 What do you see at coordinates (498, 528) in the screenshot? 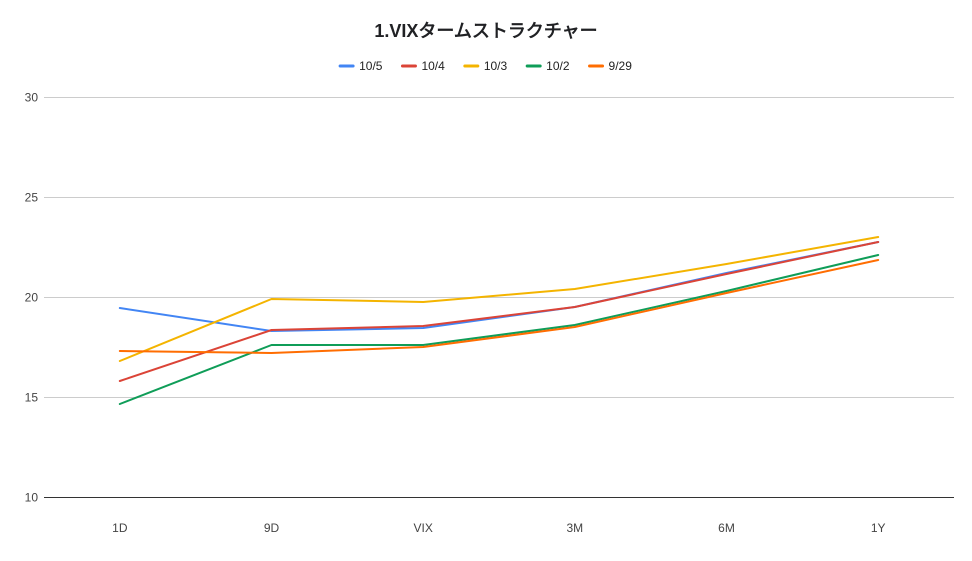
I see `x-axis-tick-labels: 1D 9D VIX 3M 6M 1Y` at bounding box center [498, 528].